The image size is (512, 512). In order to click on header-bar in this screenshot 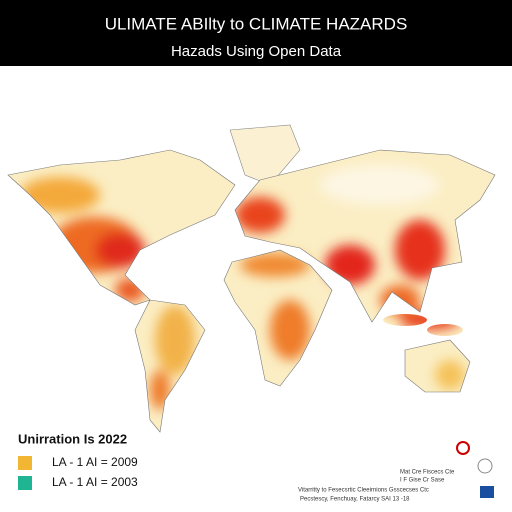, I will do `click(256, 33)`.